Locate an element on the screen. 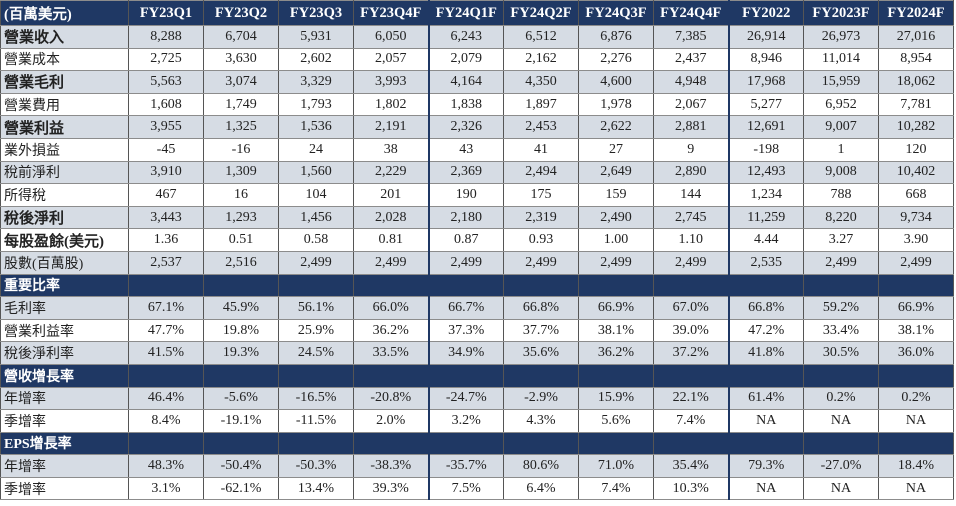  cell-value: 3,993 is located at coordinates (391, 82).